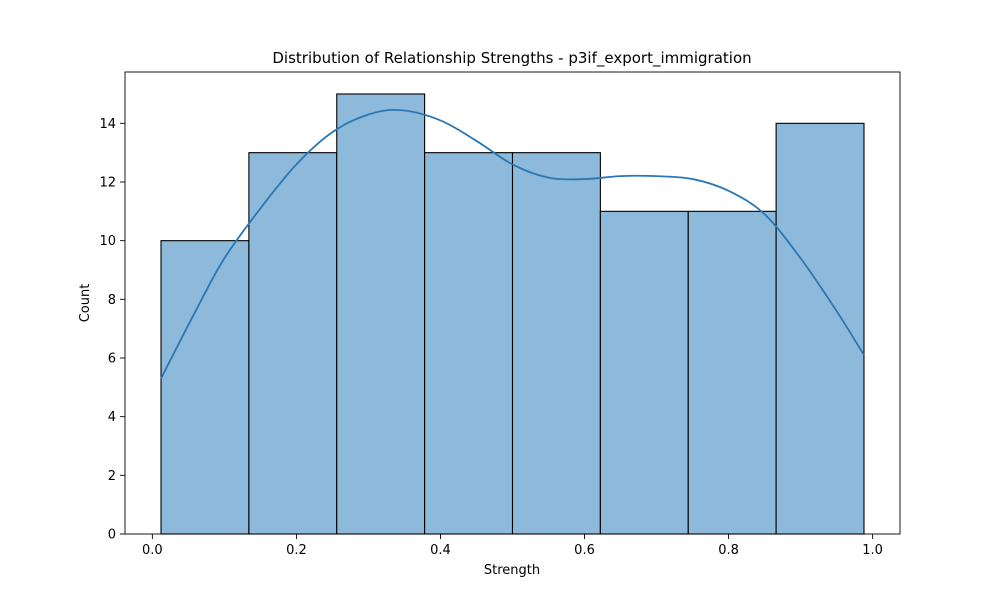 The height and width of the screenshot is (600, 1000). Describe the element at coordinates (296, 550) in the screenshot. I see `x-tick-label: 0.2` at that location.